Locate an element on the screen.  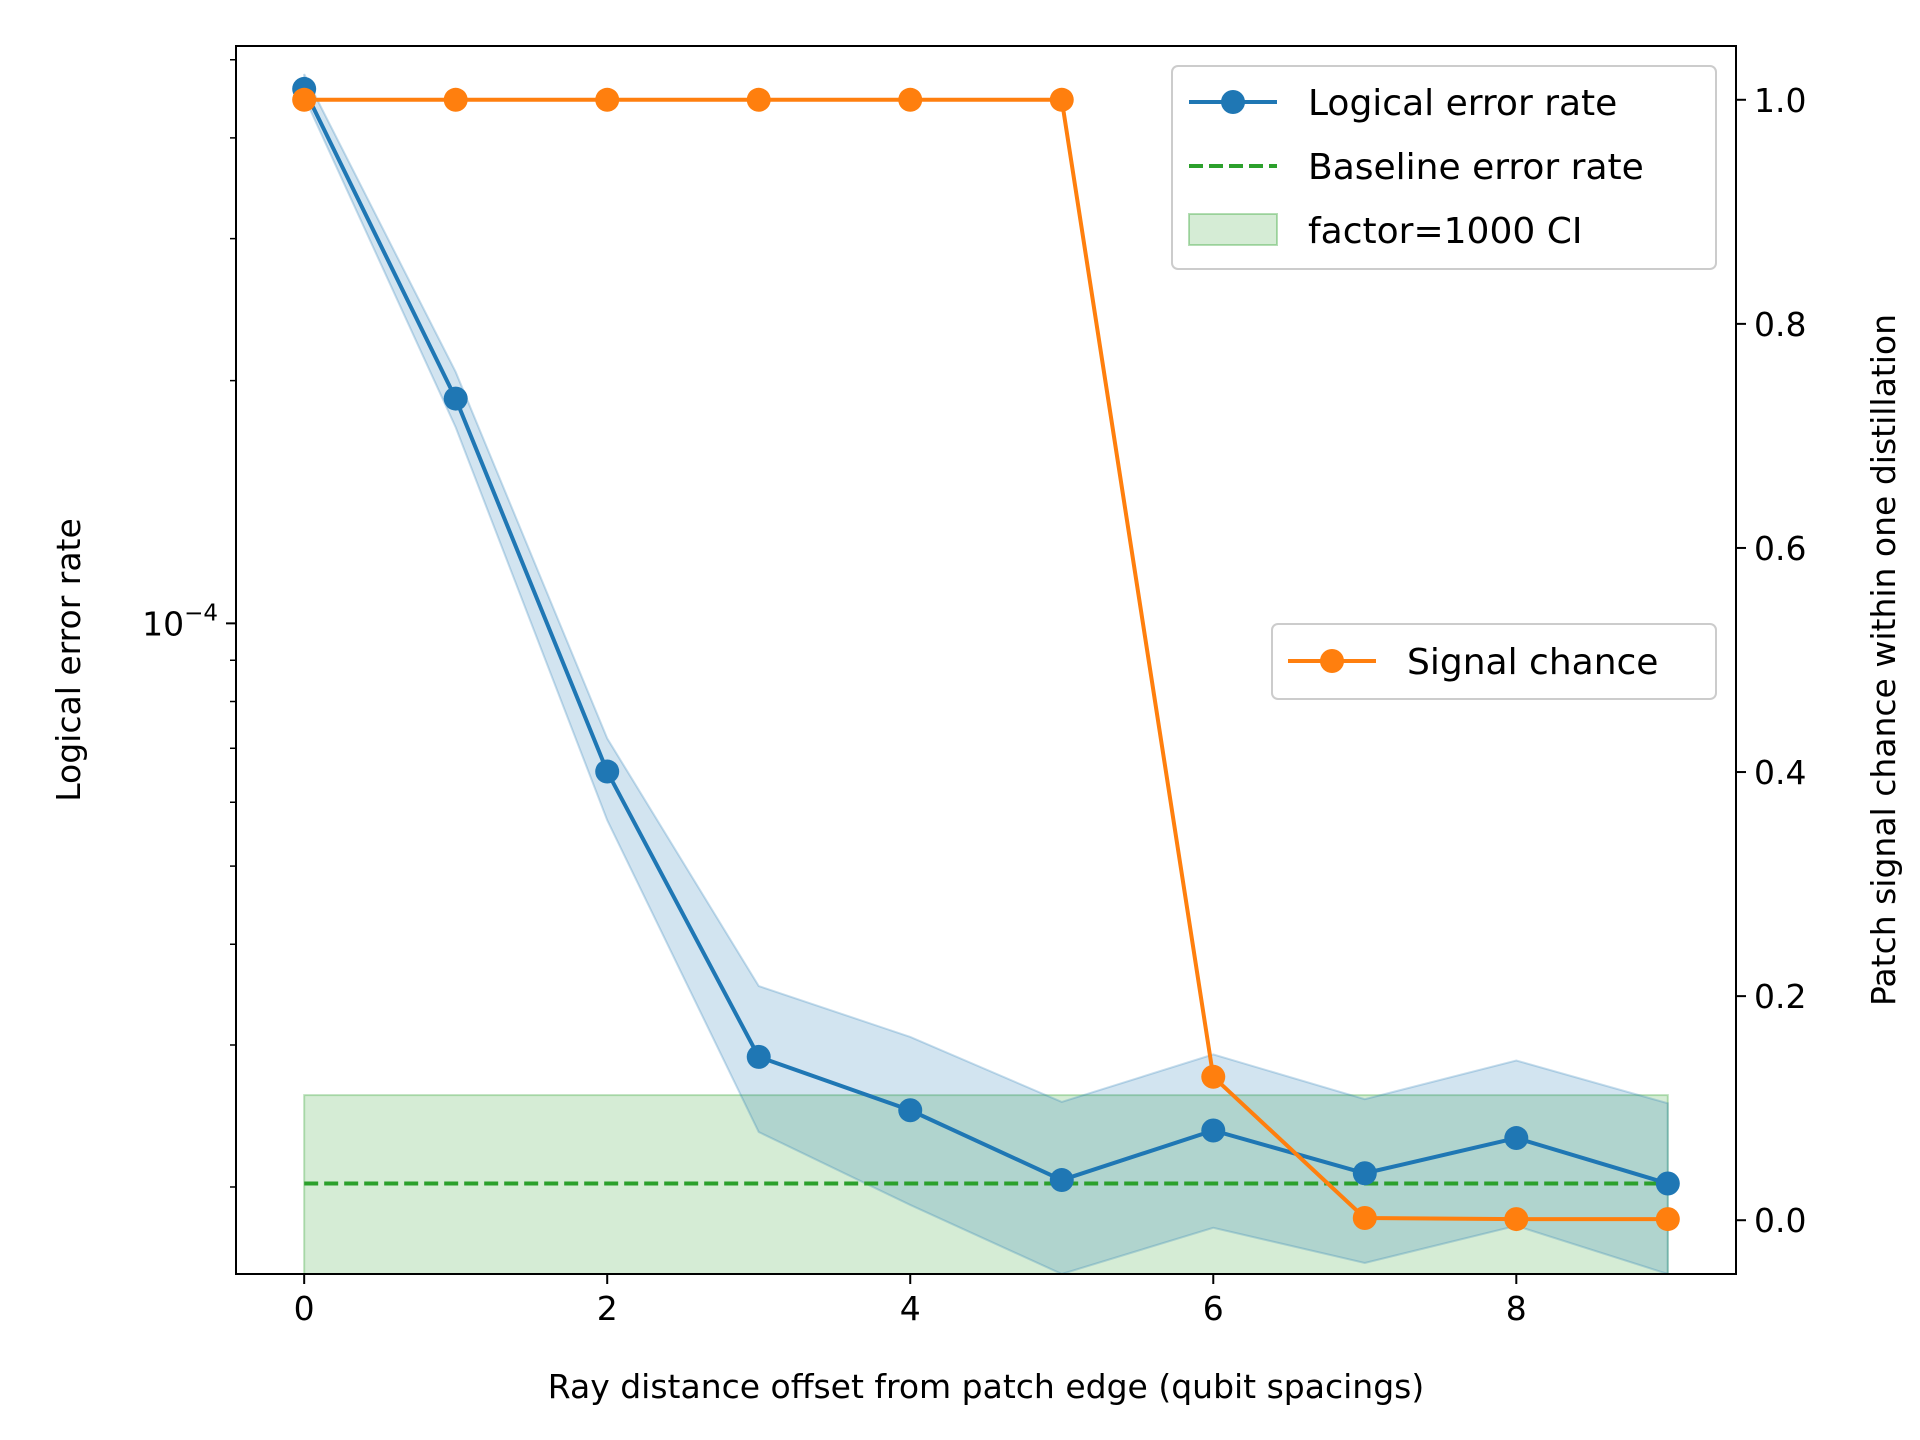
left-y-tick-label: 10−4 is located at coordinates (180, 621).